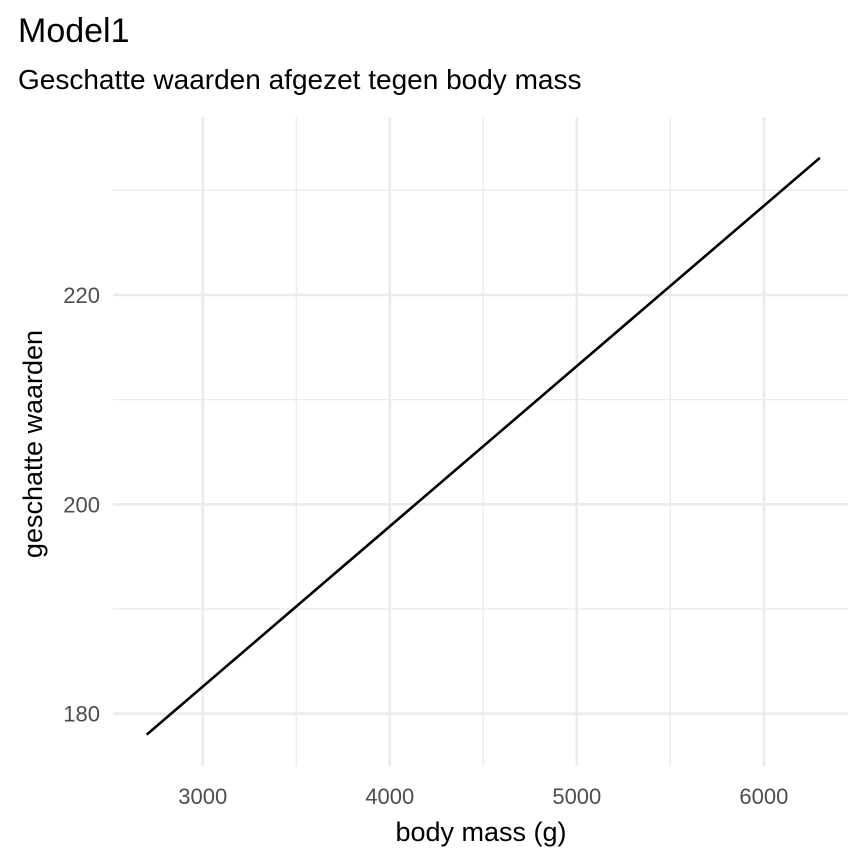  What do you see at coordinates (81, 714) in the screenshot?
I see `y-tick-label: 180` at bounding box center [81, 714].